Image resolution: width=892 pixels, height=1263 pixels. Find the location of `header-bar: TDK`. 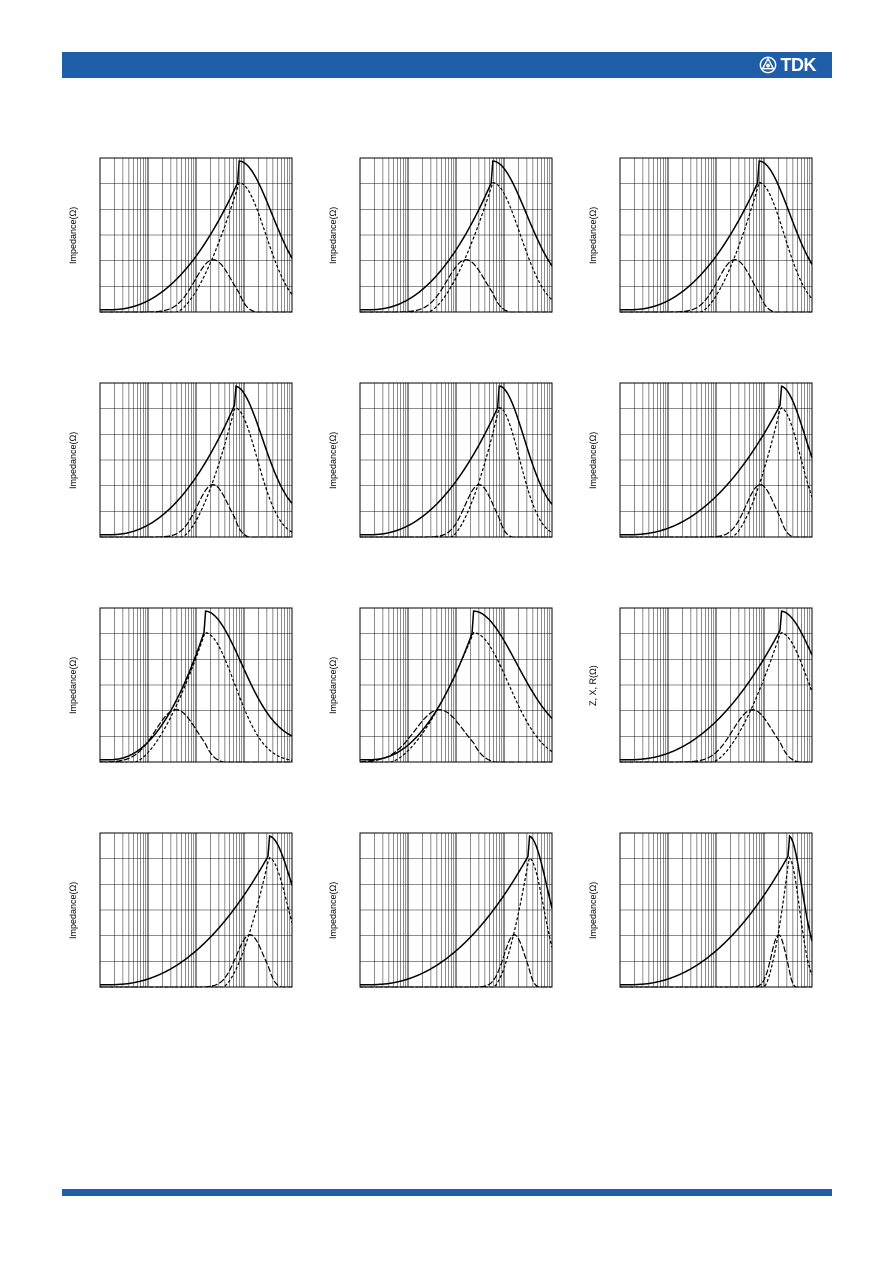

header-bar: TDK is located at coordinates (447, 65).